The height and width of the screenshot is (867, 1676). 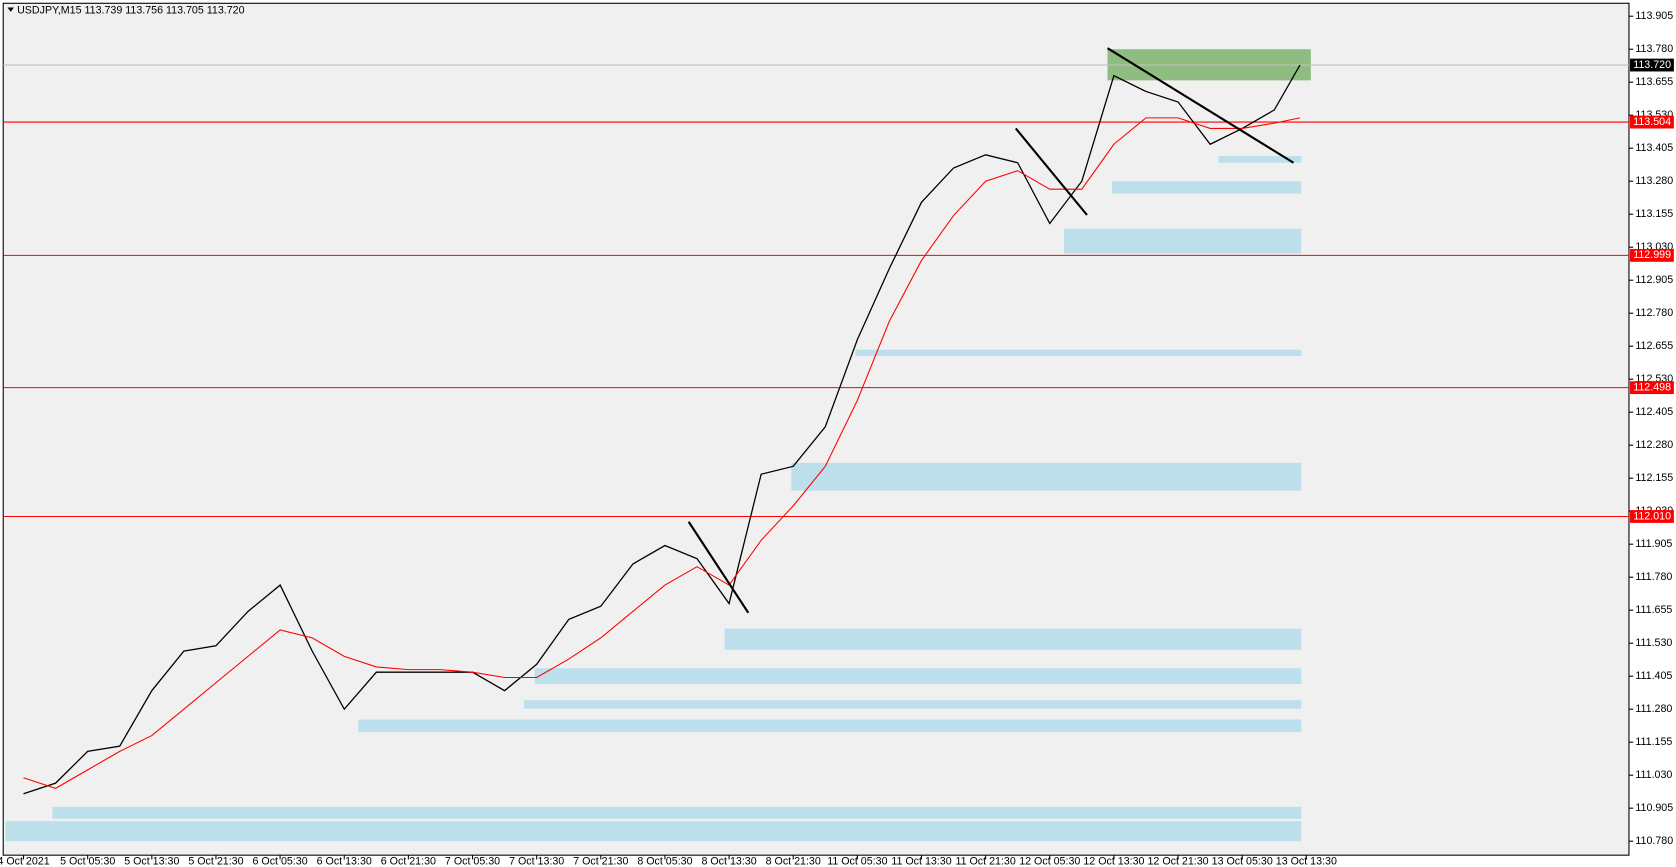 What do you see at coordinates (1178, 861) in the screenshot?
I see `x-tick-label: 12 Oct 21:30` at bounding box center [1178, 861].